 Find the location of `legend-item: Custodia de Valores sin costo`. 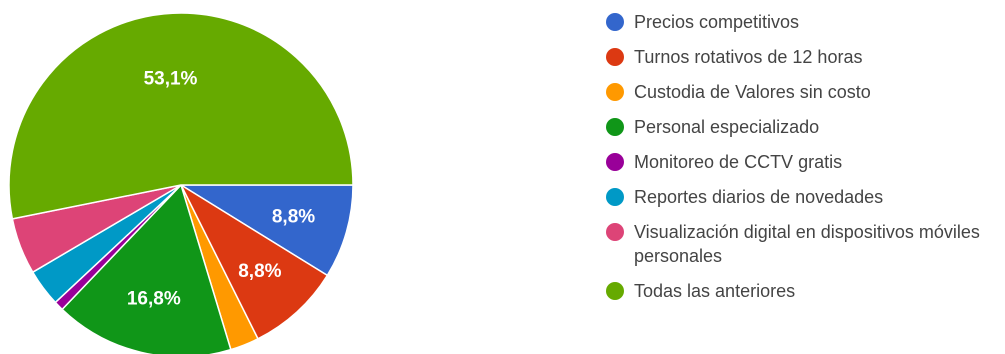

legend-item: Custodia de Valores sin costo is located at coordinates (803, 92).